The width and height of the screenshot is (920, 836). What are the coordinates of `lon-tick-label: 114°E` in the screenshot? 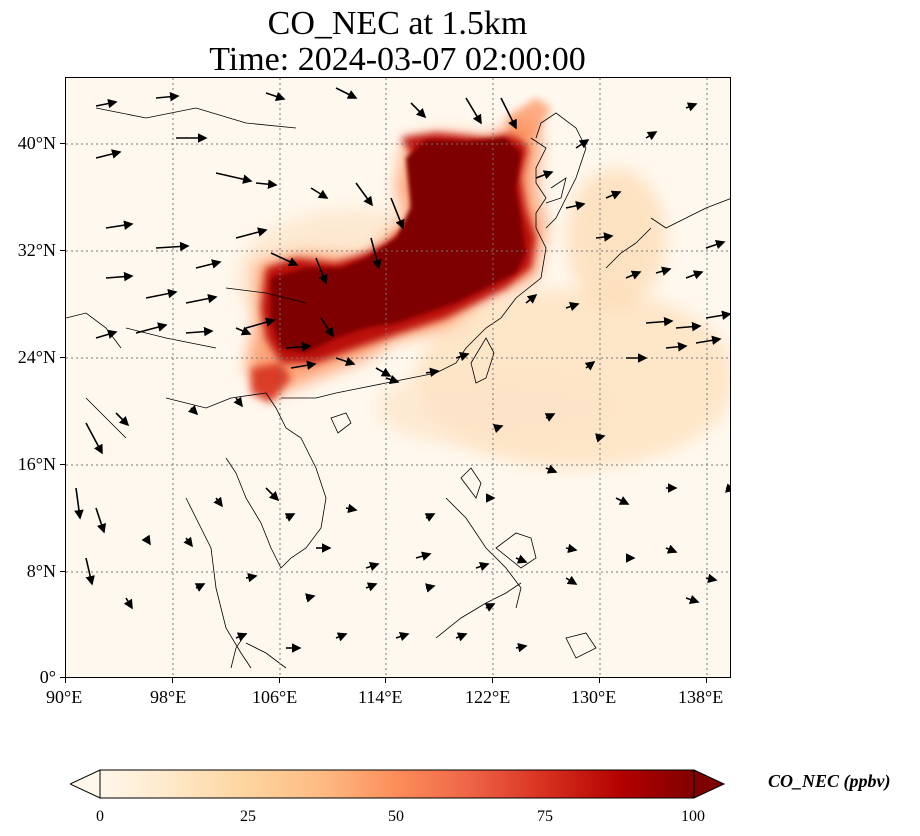 It's located at (380, 697).